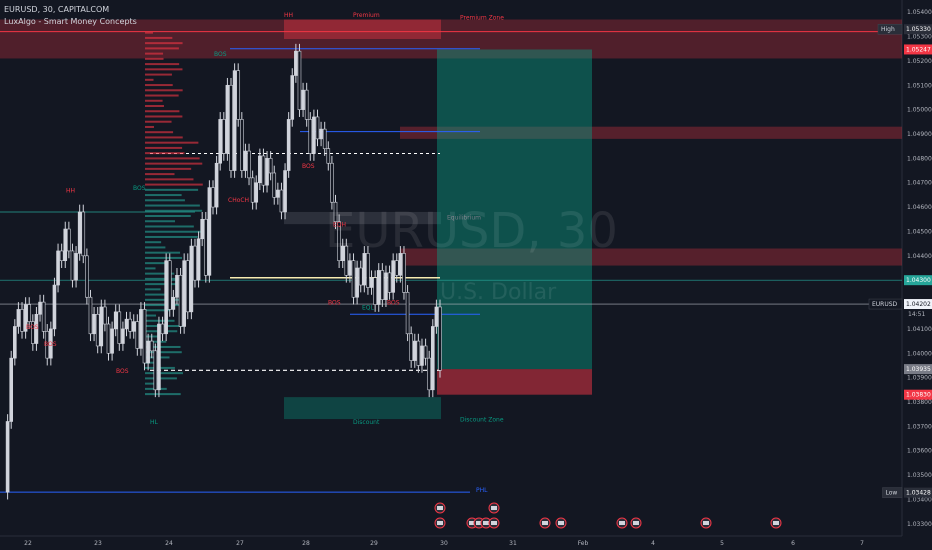  I want to click on price-marker: 1.04202 EURUSD 14:51, so click(900, 308).